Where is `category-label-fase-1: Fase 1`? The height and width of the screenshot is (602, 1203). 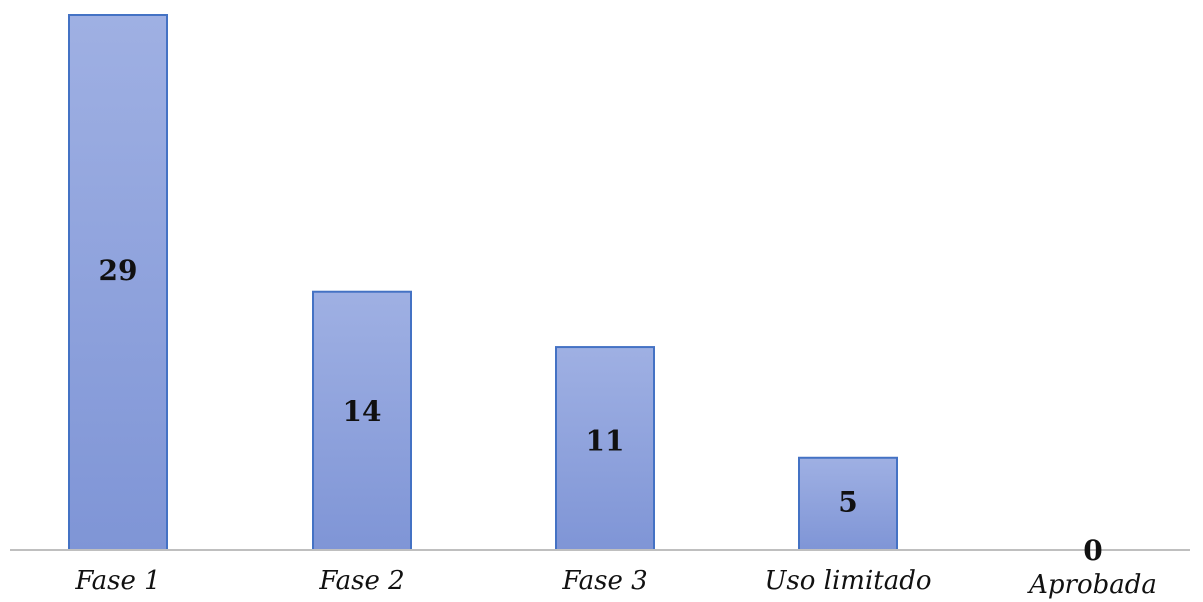
category-label-fase-1: Fase 1 is located at coordinates (117, 581).